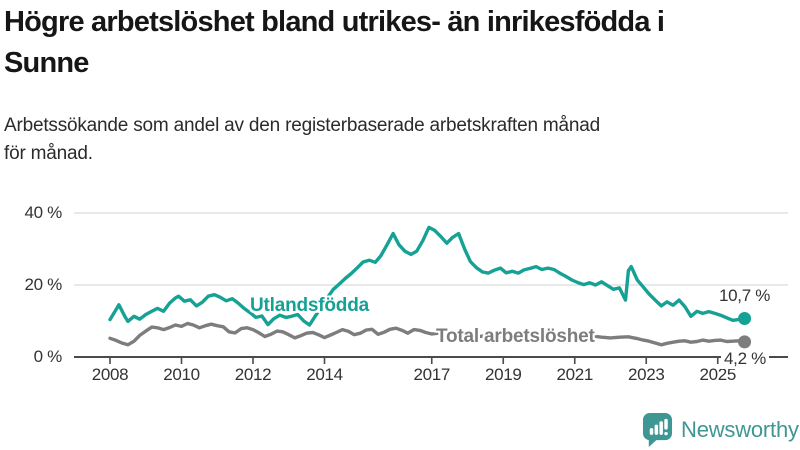 The height and width of the screenshot is (450, 800). What do you see at coordinates (745, 359) in the screenshot?
I see `end-value-label-total: 4,2 %` at bounding box center [745, 359].